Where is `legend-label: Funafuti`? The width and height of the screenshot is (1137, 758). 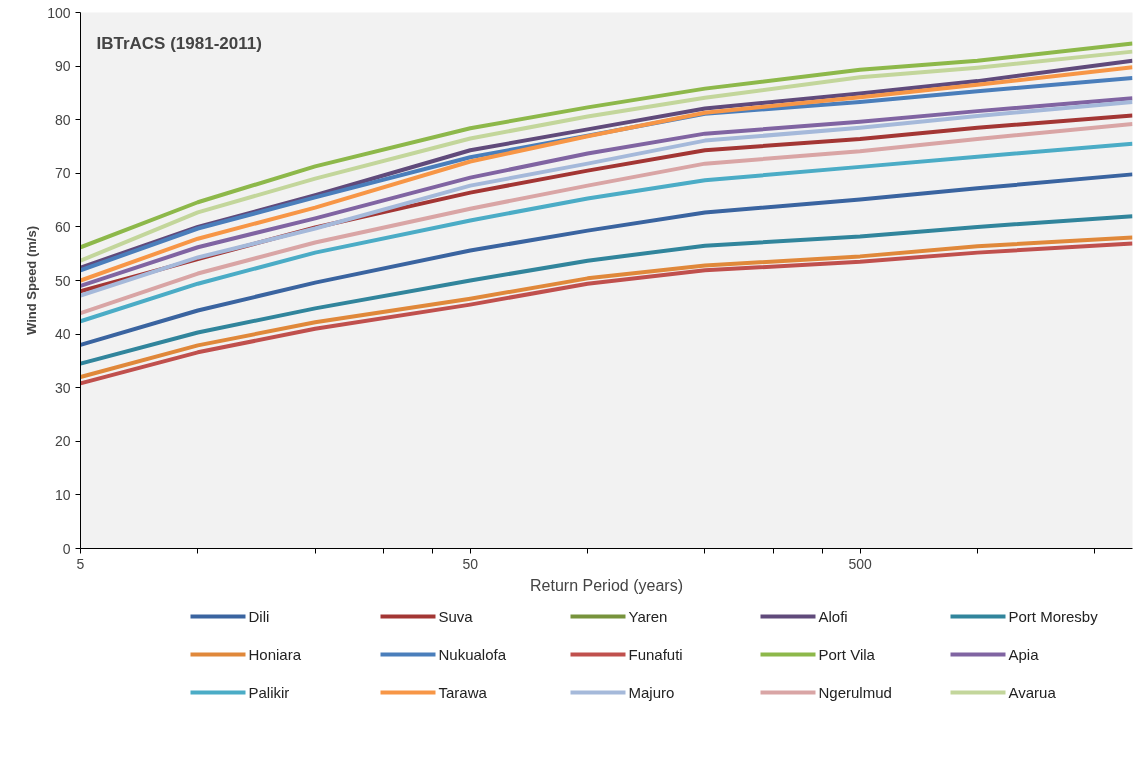
legend-label: Funafuti is located at coordinates (655, 654).